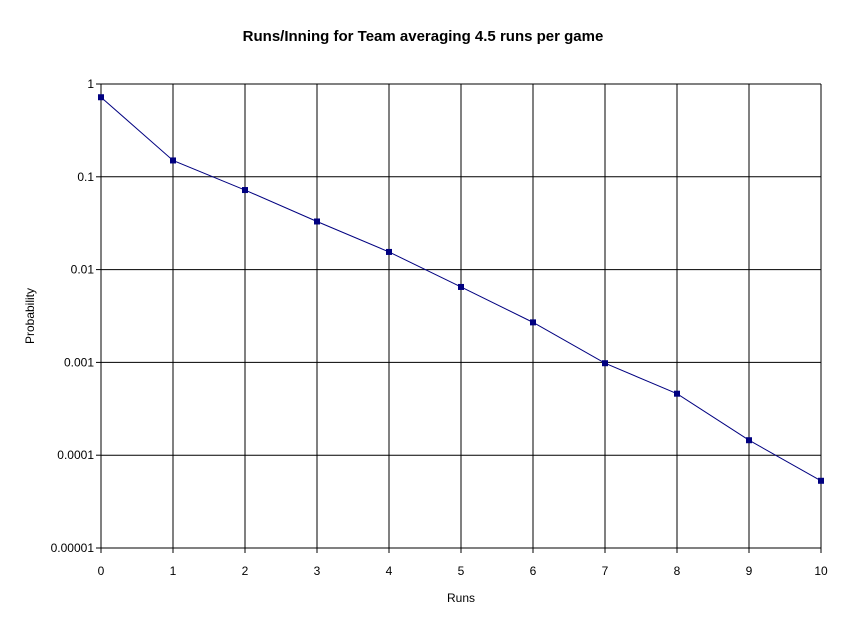  What do you see at coordinates (461, 598) in the screenshot?
I see `x-axis-label: Runs` at bounding box center [461, 598].